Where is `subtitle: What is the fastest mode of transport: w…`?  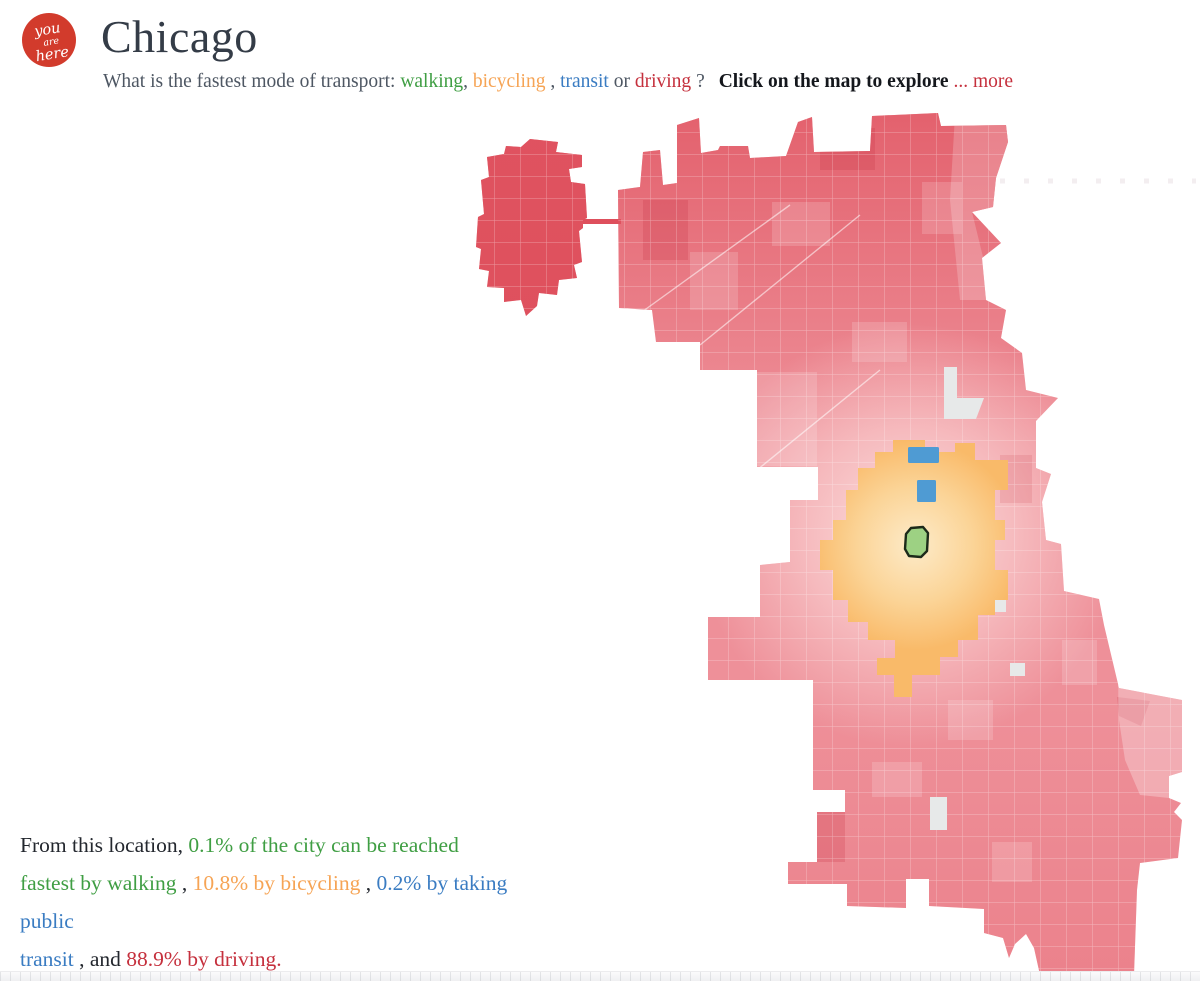
subtitle: What is the fastest mode of transport: w… is located at coordinates (558, 82).